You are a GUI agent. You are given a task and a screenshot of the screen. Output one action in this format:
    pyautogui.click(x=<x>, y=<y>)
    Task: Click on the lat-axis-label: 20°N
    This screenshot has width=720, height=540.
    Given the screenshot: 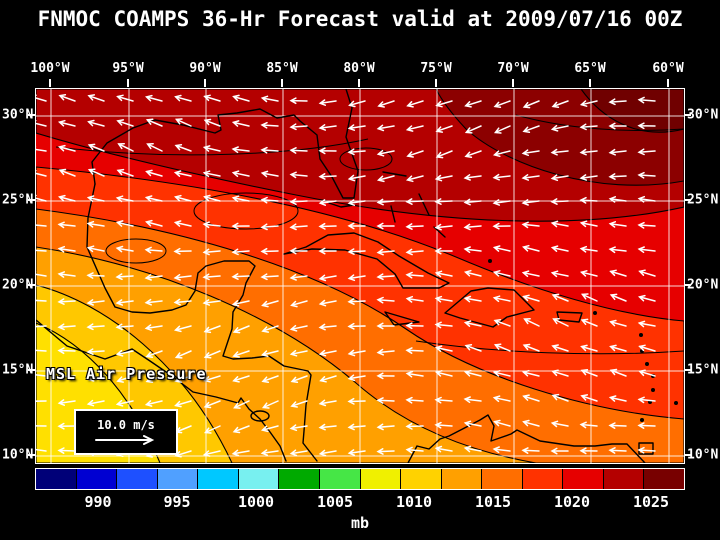 What is the action you would take?
    pyautogui.click(x=18, y=285)
    